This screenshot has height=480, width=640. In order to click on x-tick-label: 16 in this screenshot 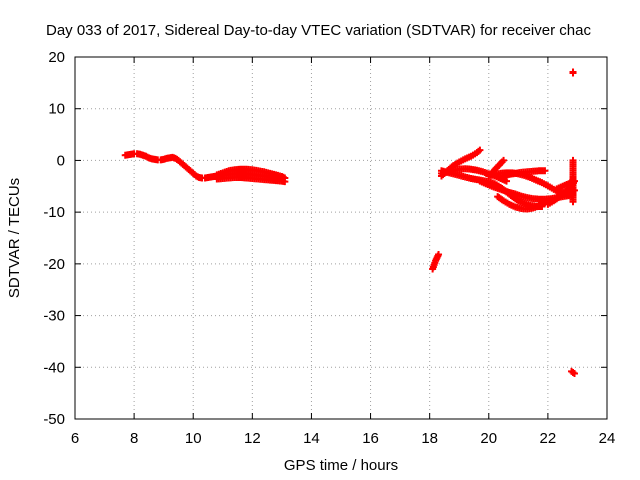, I will do `click(370, 438)`.